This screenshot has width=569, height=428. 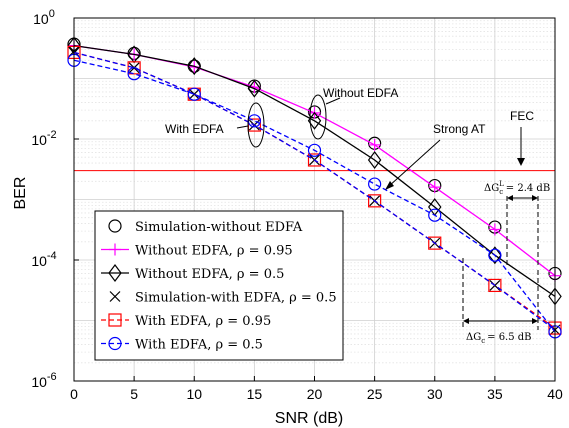 What do you see at coordinates (203, 321) in the screenshot?
I see `legend-label: With EDFA, ρ = 0.95` at bounding box center [203, 321].